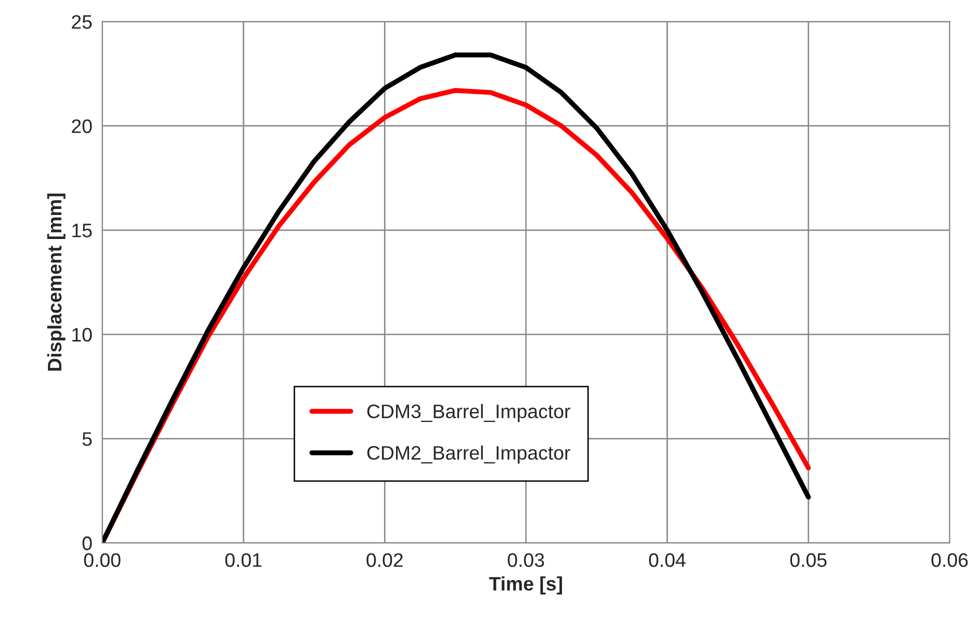  I want to click on x-tick-label: 0.06, so click(949, 560).